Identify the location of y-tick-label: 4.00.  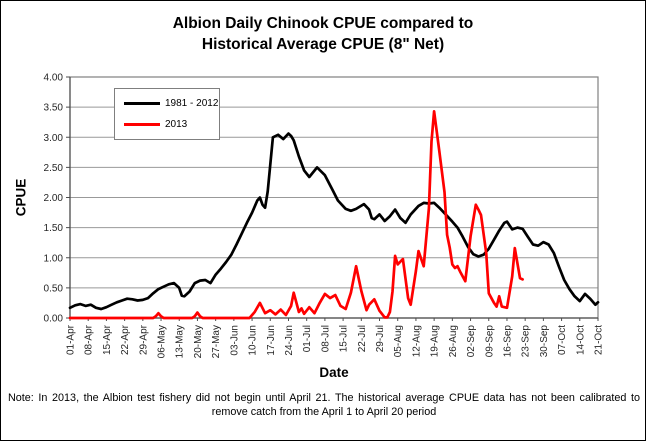
(54, 78).